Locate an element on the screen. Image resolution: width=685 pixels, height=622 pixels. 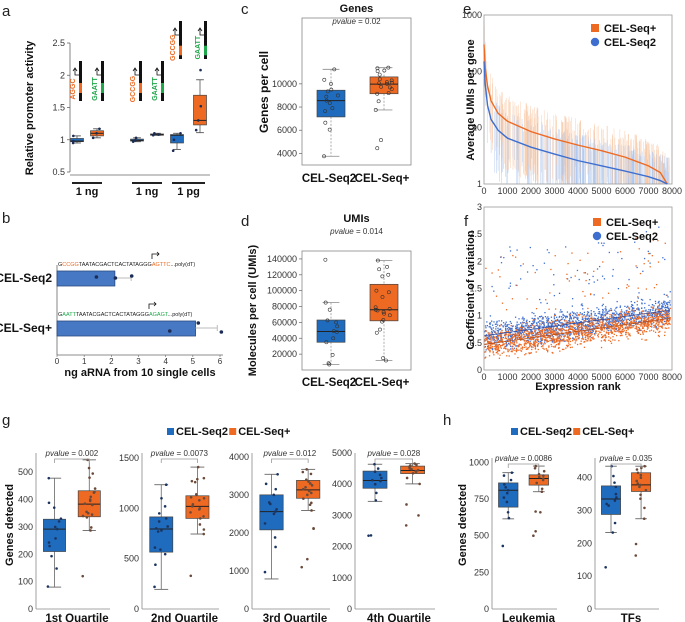
x-category-label: CEL-Seq+ is located at coordinates (382, 383).